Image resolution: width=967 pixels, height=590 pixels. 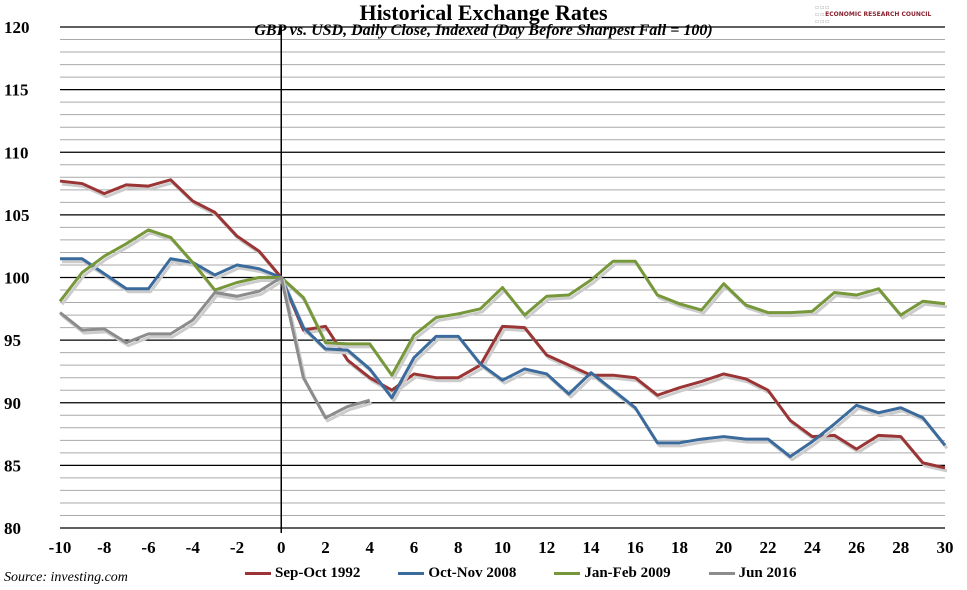 I want to click on y-tick-label: 80, so click(x=12, y=528).